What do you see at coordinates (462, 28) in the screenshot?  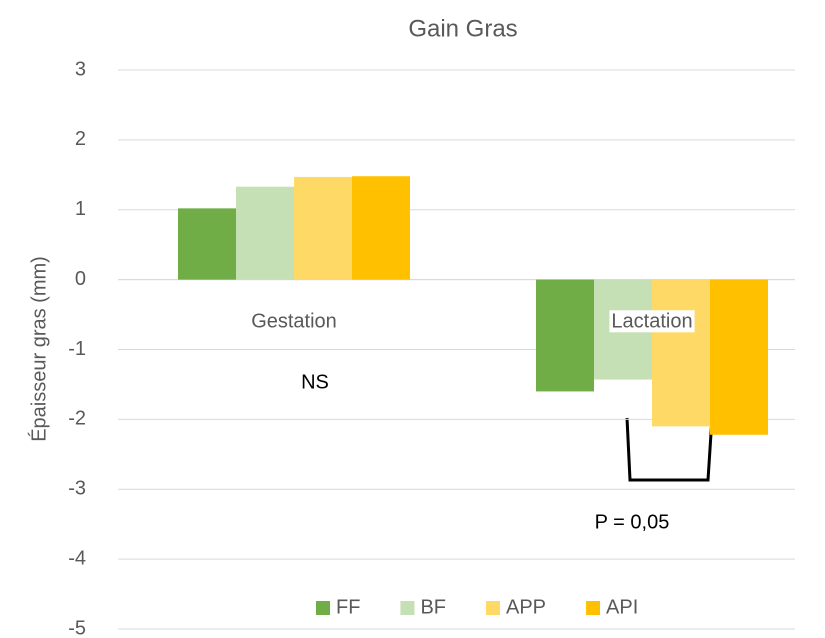 I see `chart-title: Gain Gras` at bounding box center [462, 28].